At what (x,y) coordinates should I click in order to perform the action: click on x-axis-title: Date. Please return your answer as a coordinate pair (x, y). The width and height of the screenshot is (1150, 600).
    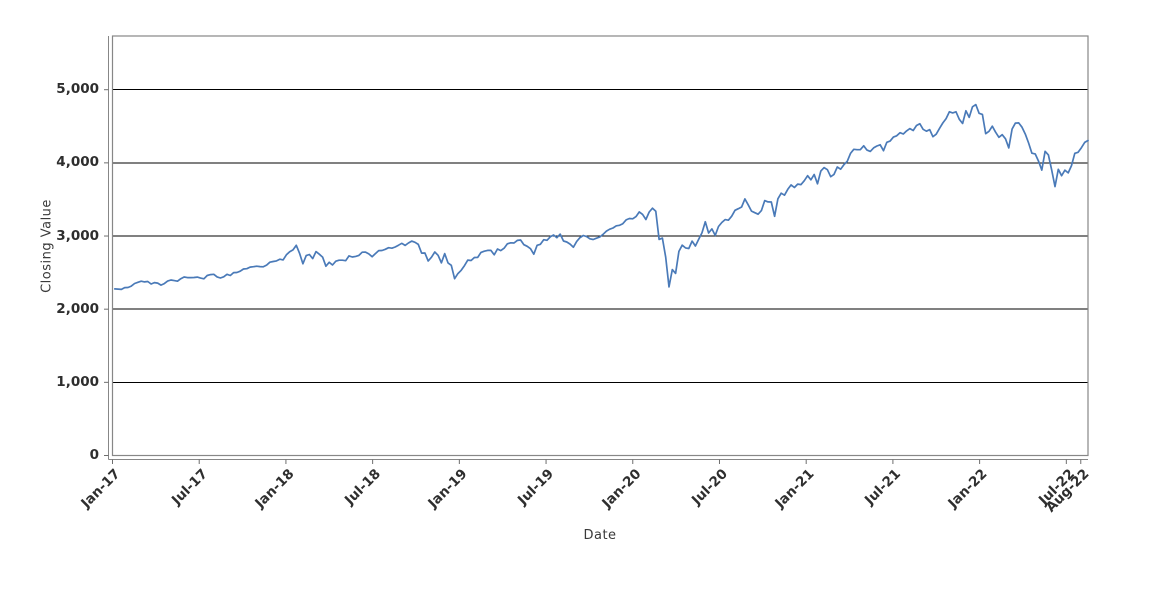
    Looking at the image, I should click on (600, 535).